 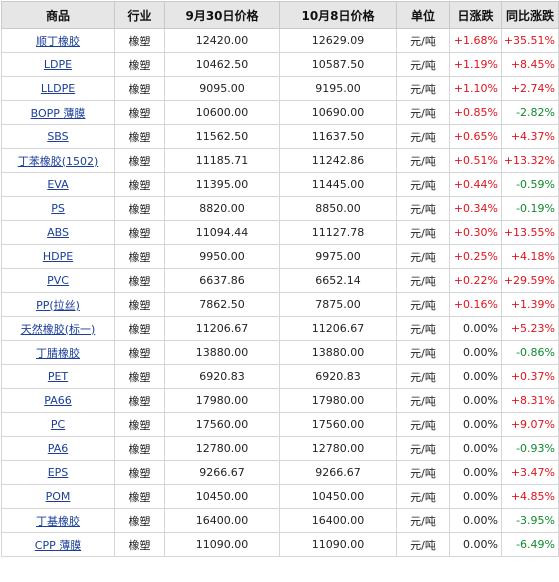 I want to click on table-row: LLDPE 橡塑 9095.00 9195.00 元/吨 +1.10% +2.74%, so click(x=280, y=88).